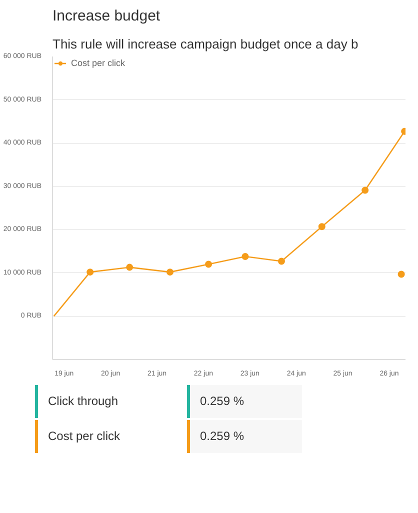 This screenshot has height=513, width=418. Describe the element at coordinates (106, 16) in the screenshot. I see `chart-title: Increase budget` at that location.